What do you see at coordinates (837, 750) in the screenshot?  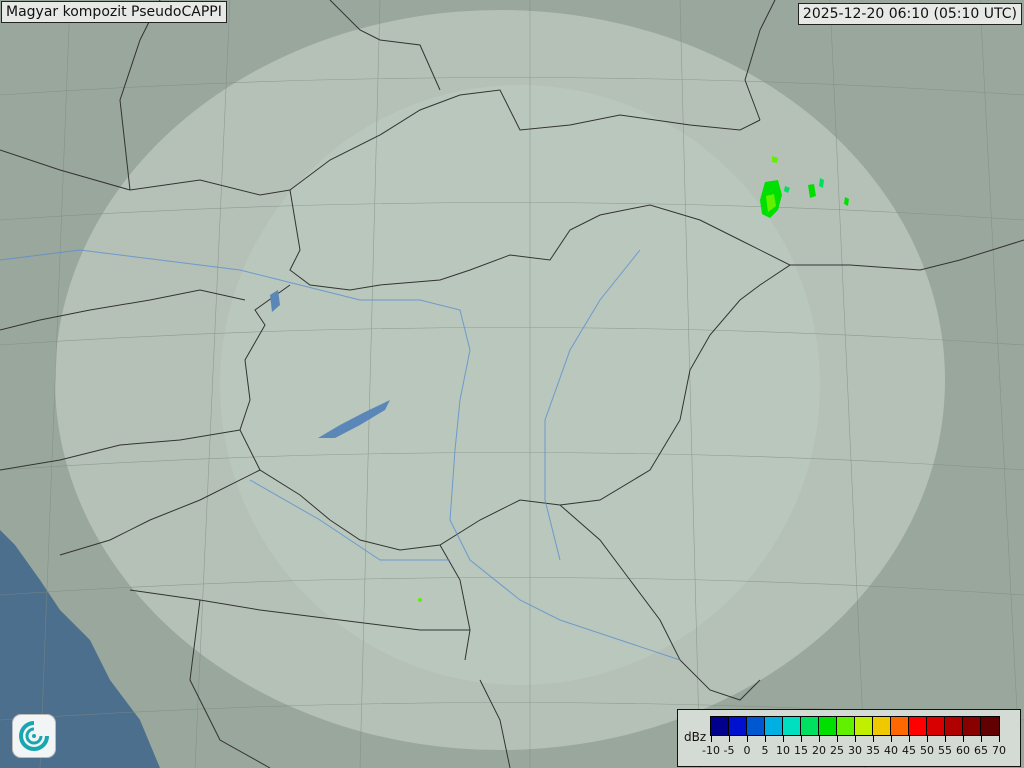 I see `legend-tick-label: 25` at bounding box center [837, 750].